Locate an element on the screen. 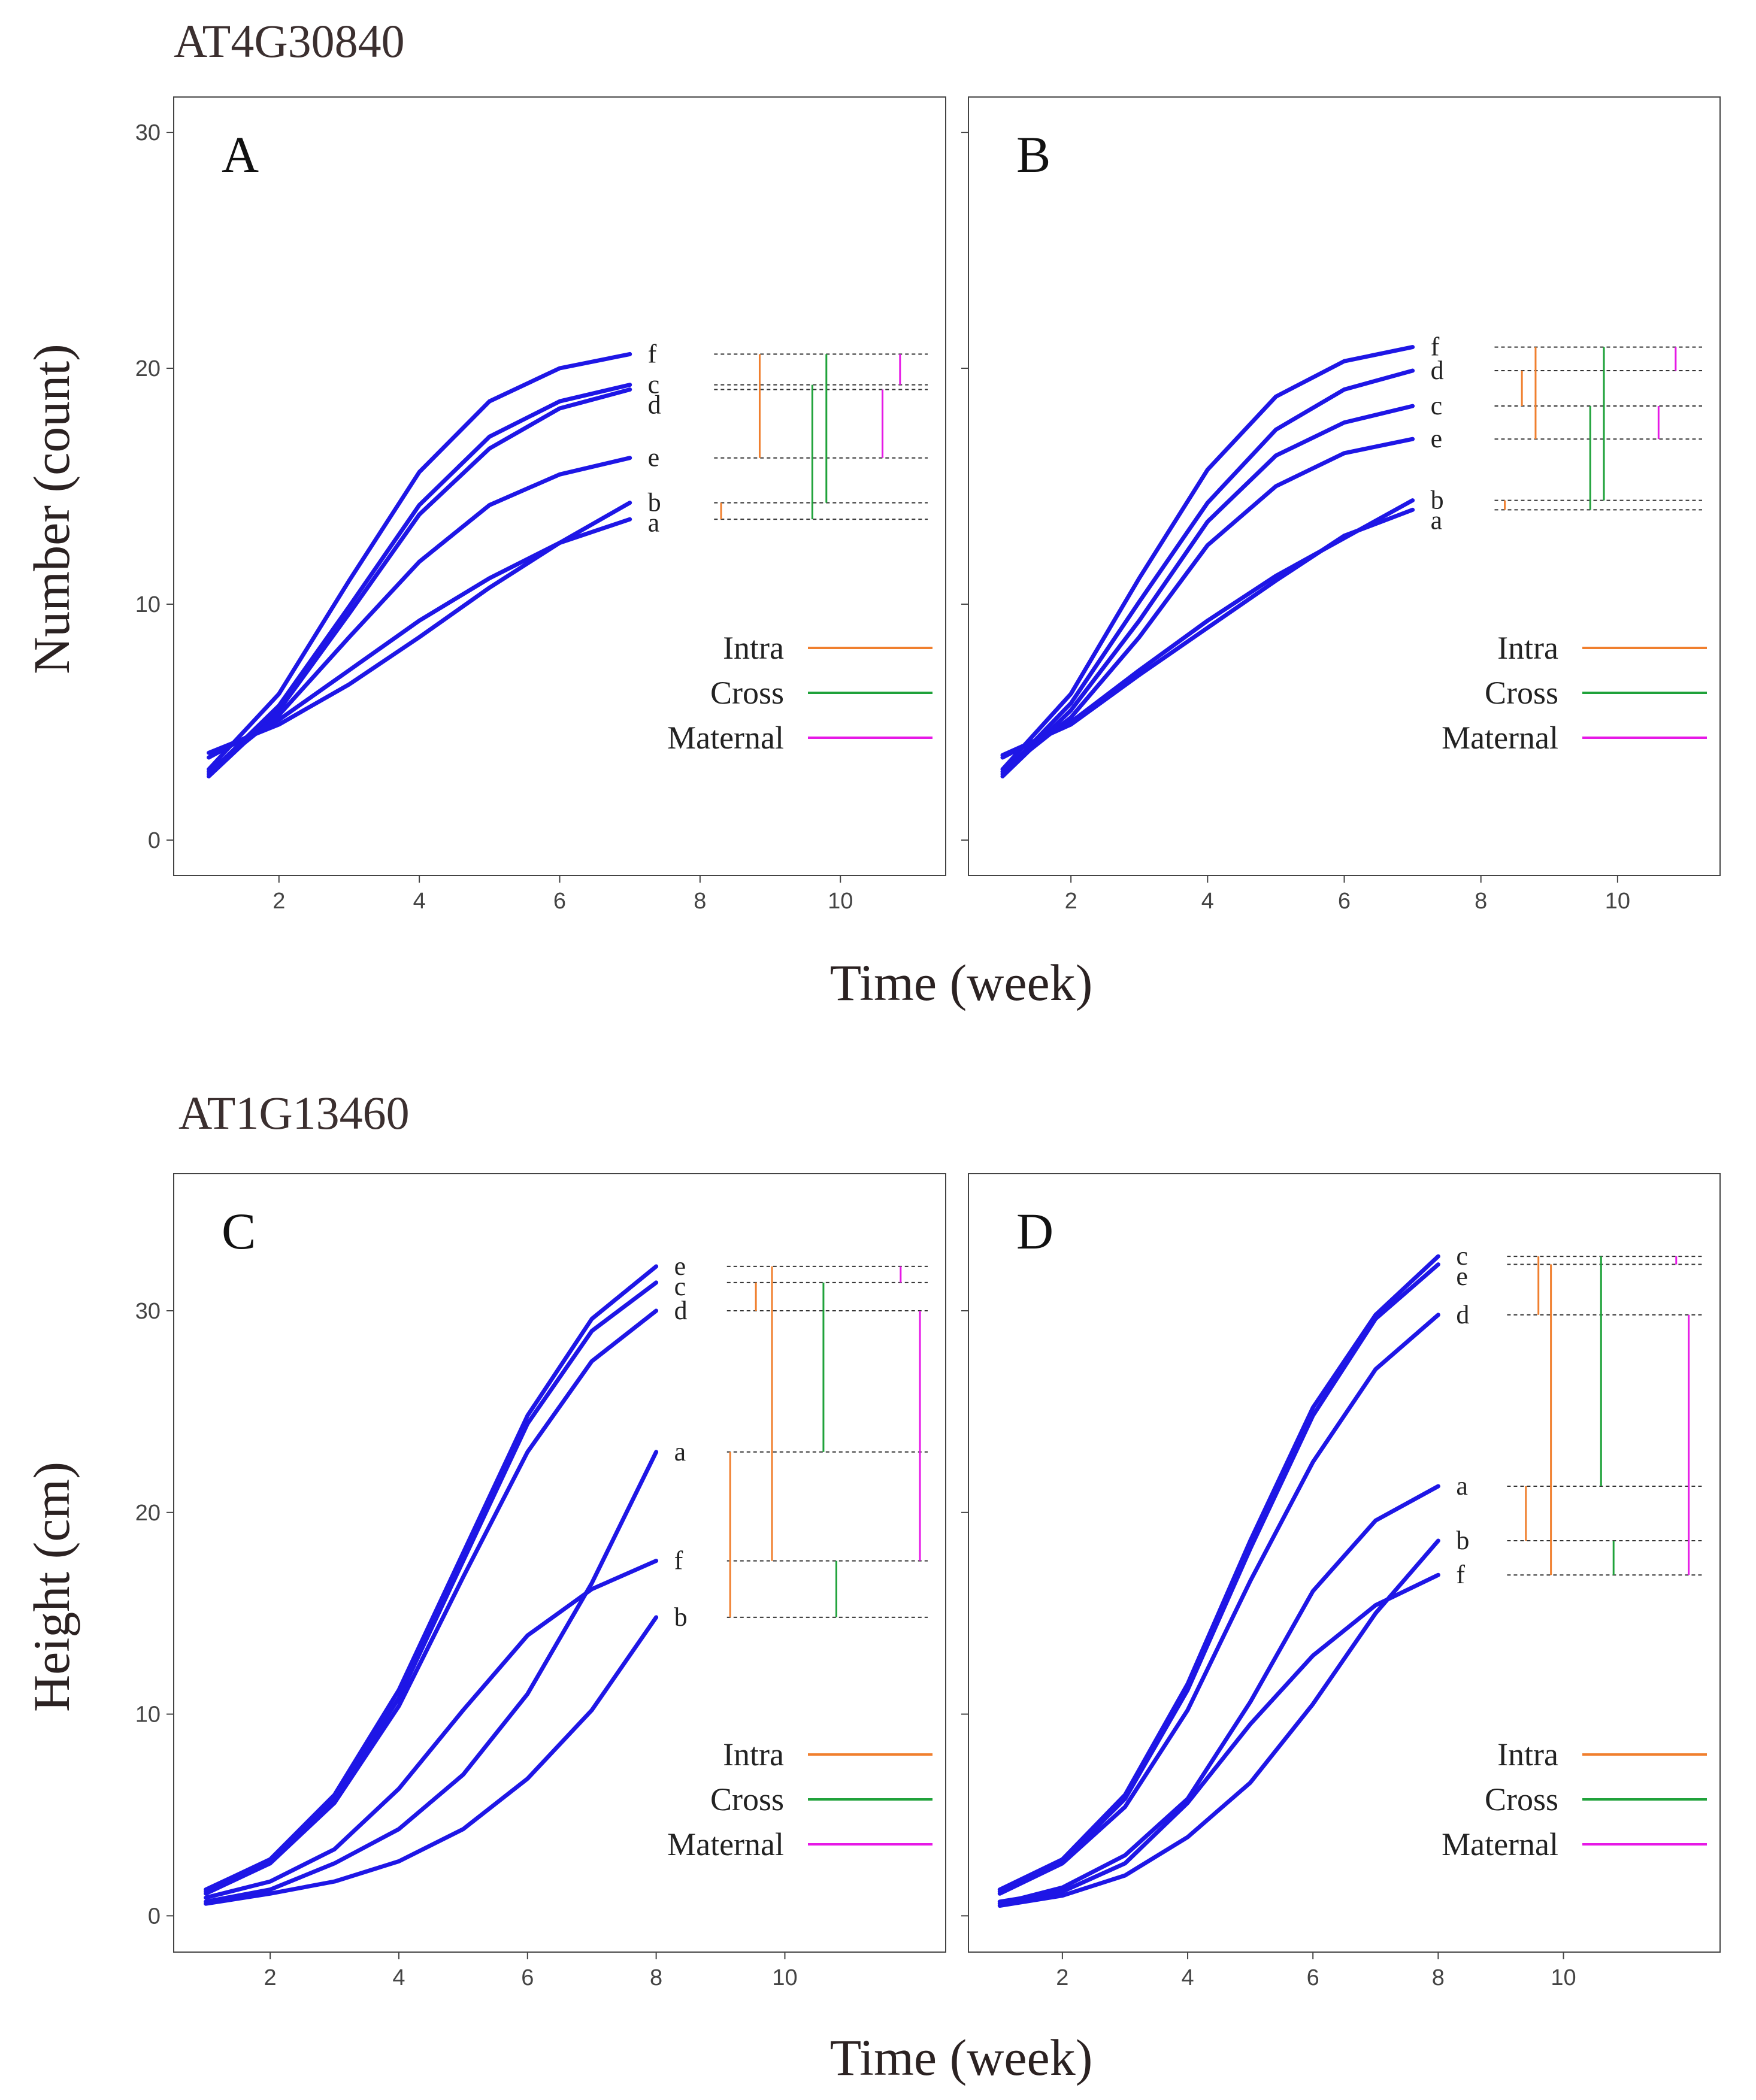 This screenshot has width=1756, height=2100. panel-letter: A is located at coordinates (240, 154).